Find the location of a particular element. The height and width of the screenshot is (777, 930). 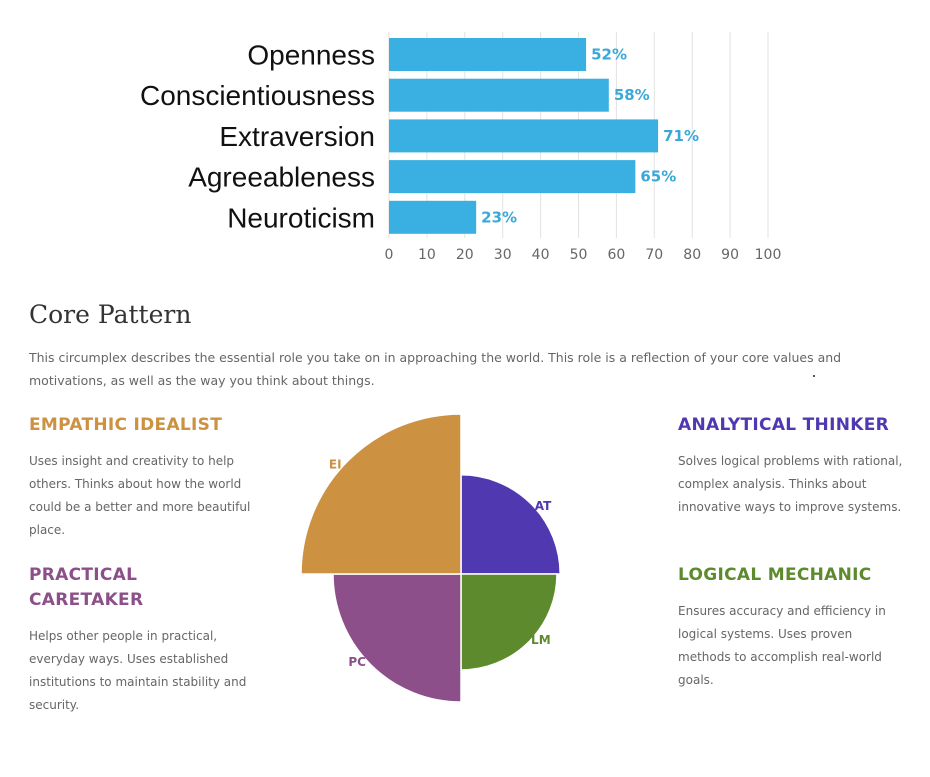

category-label: Neuroticism is located at coordinates (301, 217).